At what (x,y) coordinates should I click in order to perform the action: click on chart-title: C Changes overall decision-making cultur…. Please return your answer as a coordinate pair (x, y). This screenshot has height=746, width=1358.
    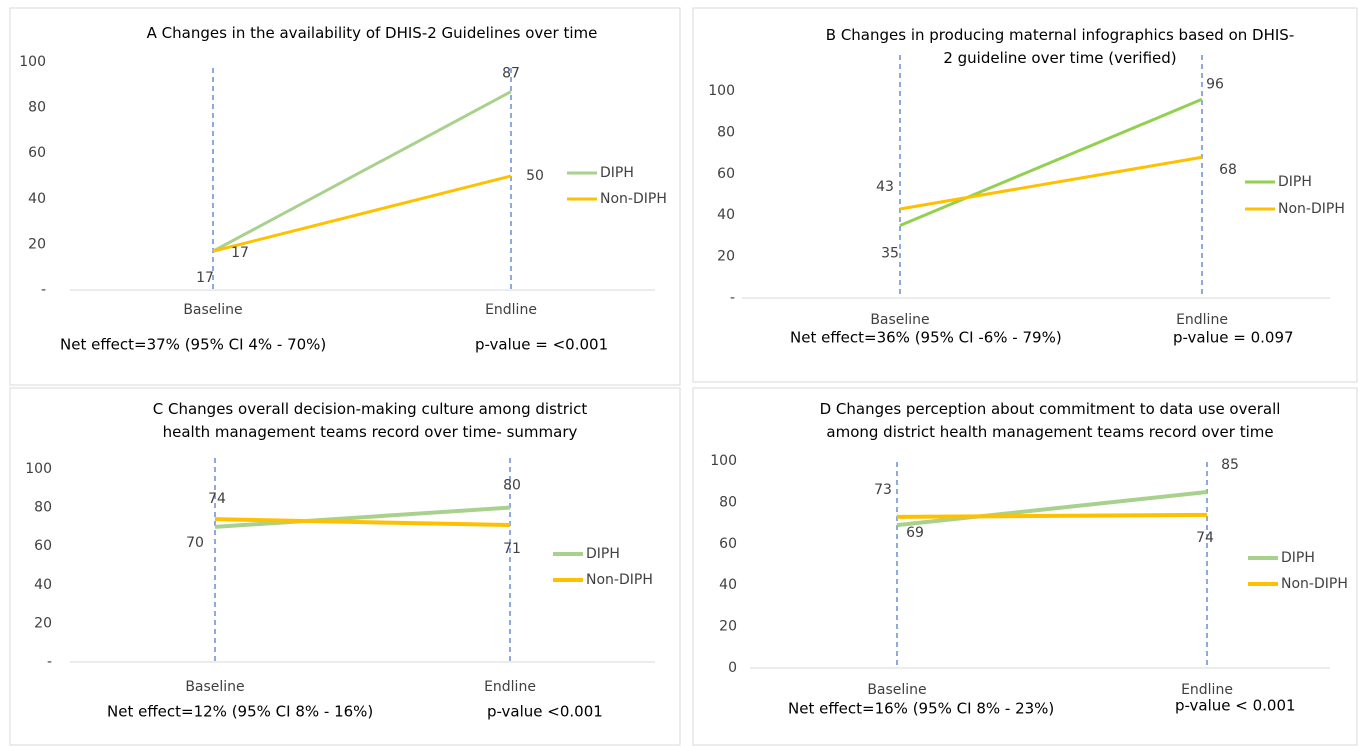
    Looking at the image, I should click on (370, 424).